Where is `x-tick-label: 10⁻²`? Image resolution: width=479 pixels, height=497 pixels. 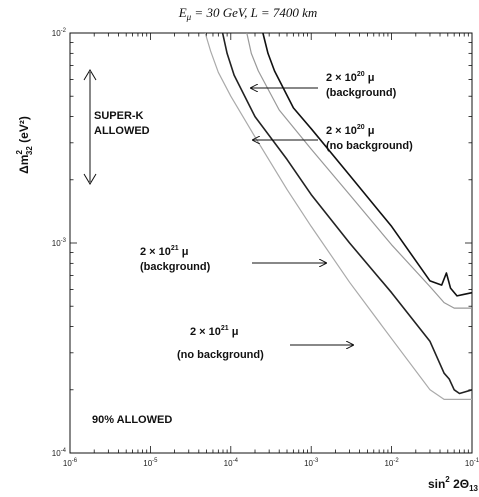
x-tick-label: 10⁻² is located at coordinates (391, 463).